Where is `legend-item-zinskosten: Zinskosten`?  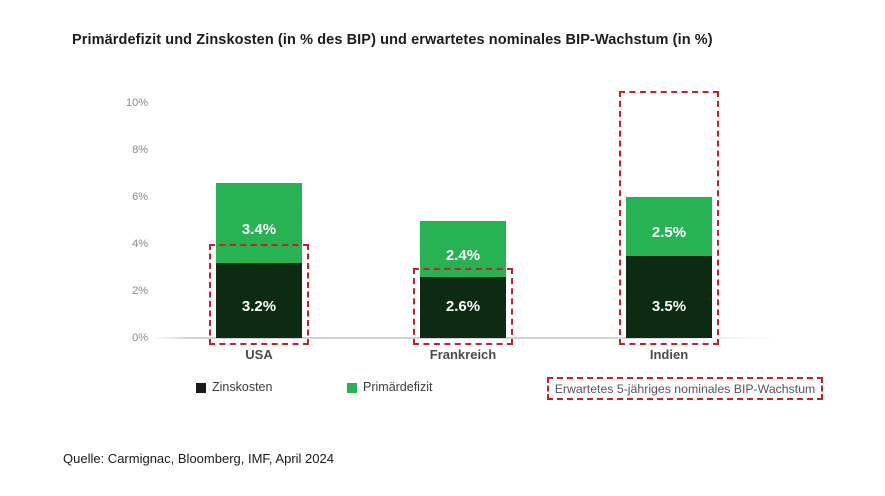 legend-item-zinskosten: Zinskosten is located at coordinates (234, 387).